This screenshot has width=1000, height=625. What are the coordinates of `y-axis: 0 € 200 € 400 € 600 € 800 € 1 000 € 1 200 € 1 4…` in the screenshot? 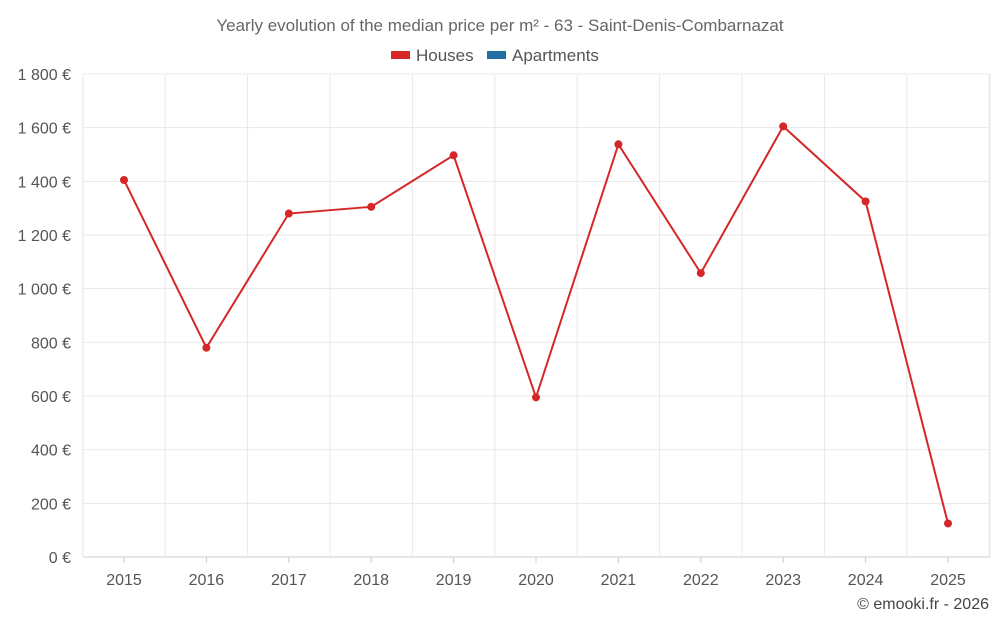 It's located at (44, 317).